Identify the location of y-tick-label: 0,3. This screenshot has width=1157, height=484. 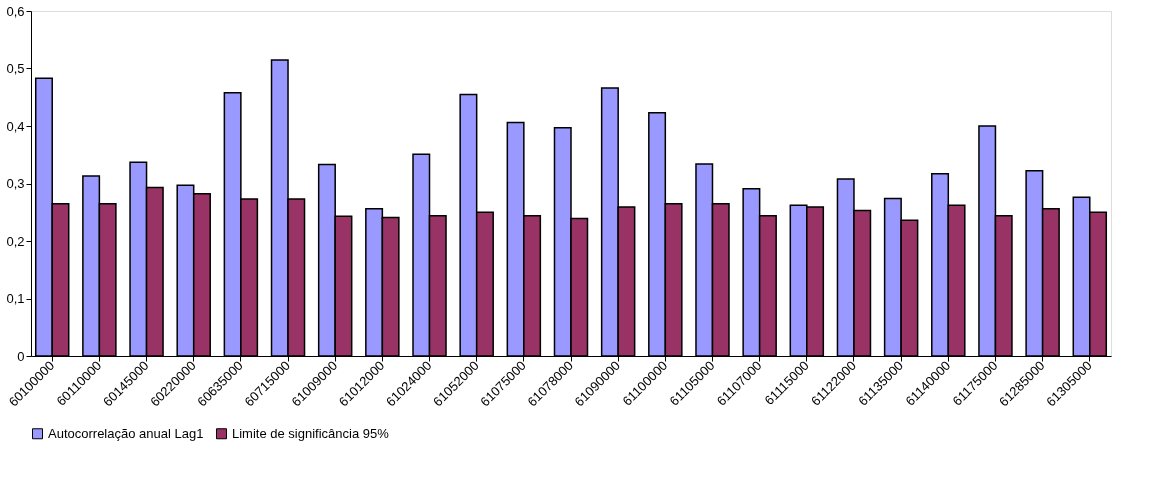
(15, 183).